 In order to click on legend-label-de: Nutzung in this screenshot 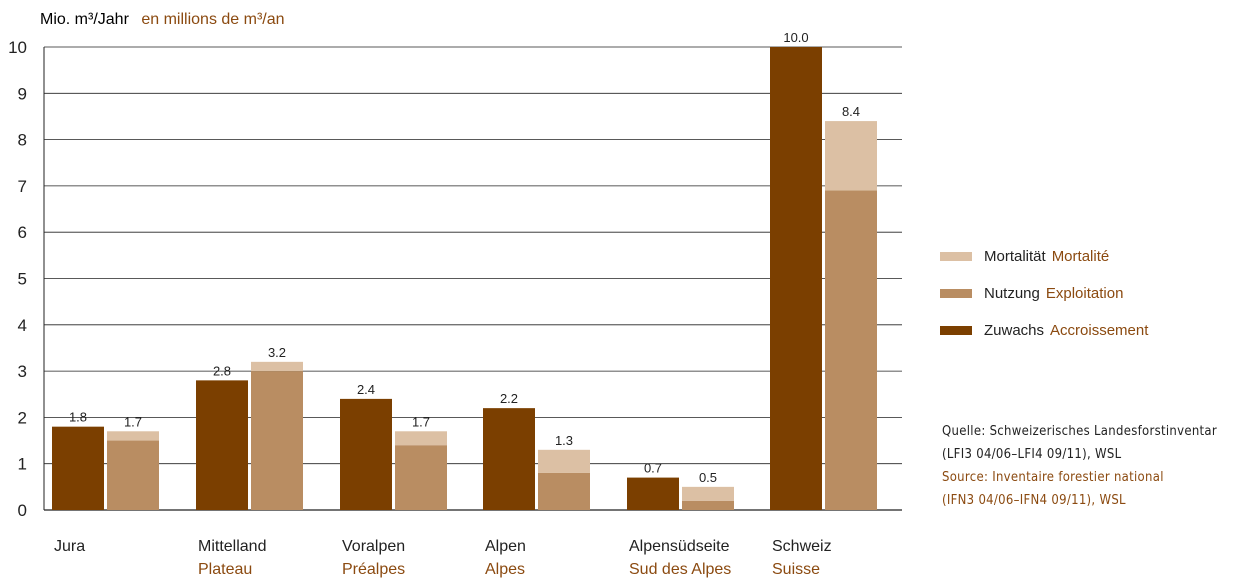, I will do `click(1012, 293)`.